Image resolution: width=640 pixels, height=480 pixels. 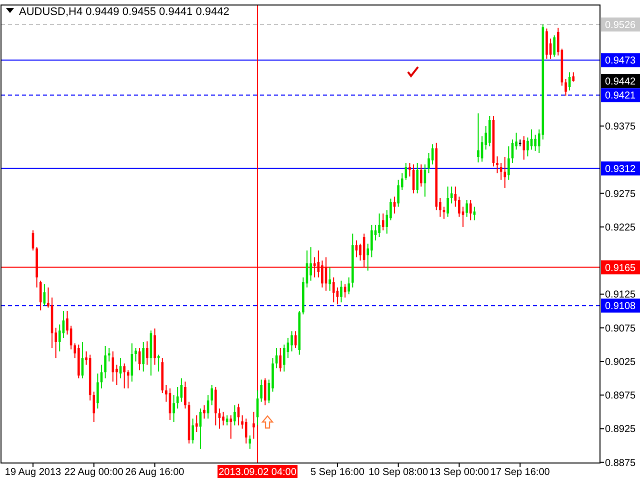 What do you see at coordinates (620, 169) in the screenshot?
I see `ref-line-label: 0.9312` at bounding box center [620, 169].